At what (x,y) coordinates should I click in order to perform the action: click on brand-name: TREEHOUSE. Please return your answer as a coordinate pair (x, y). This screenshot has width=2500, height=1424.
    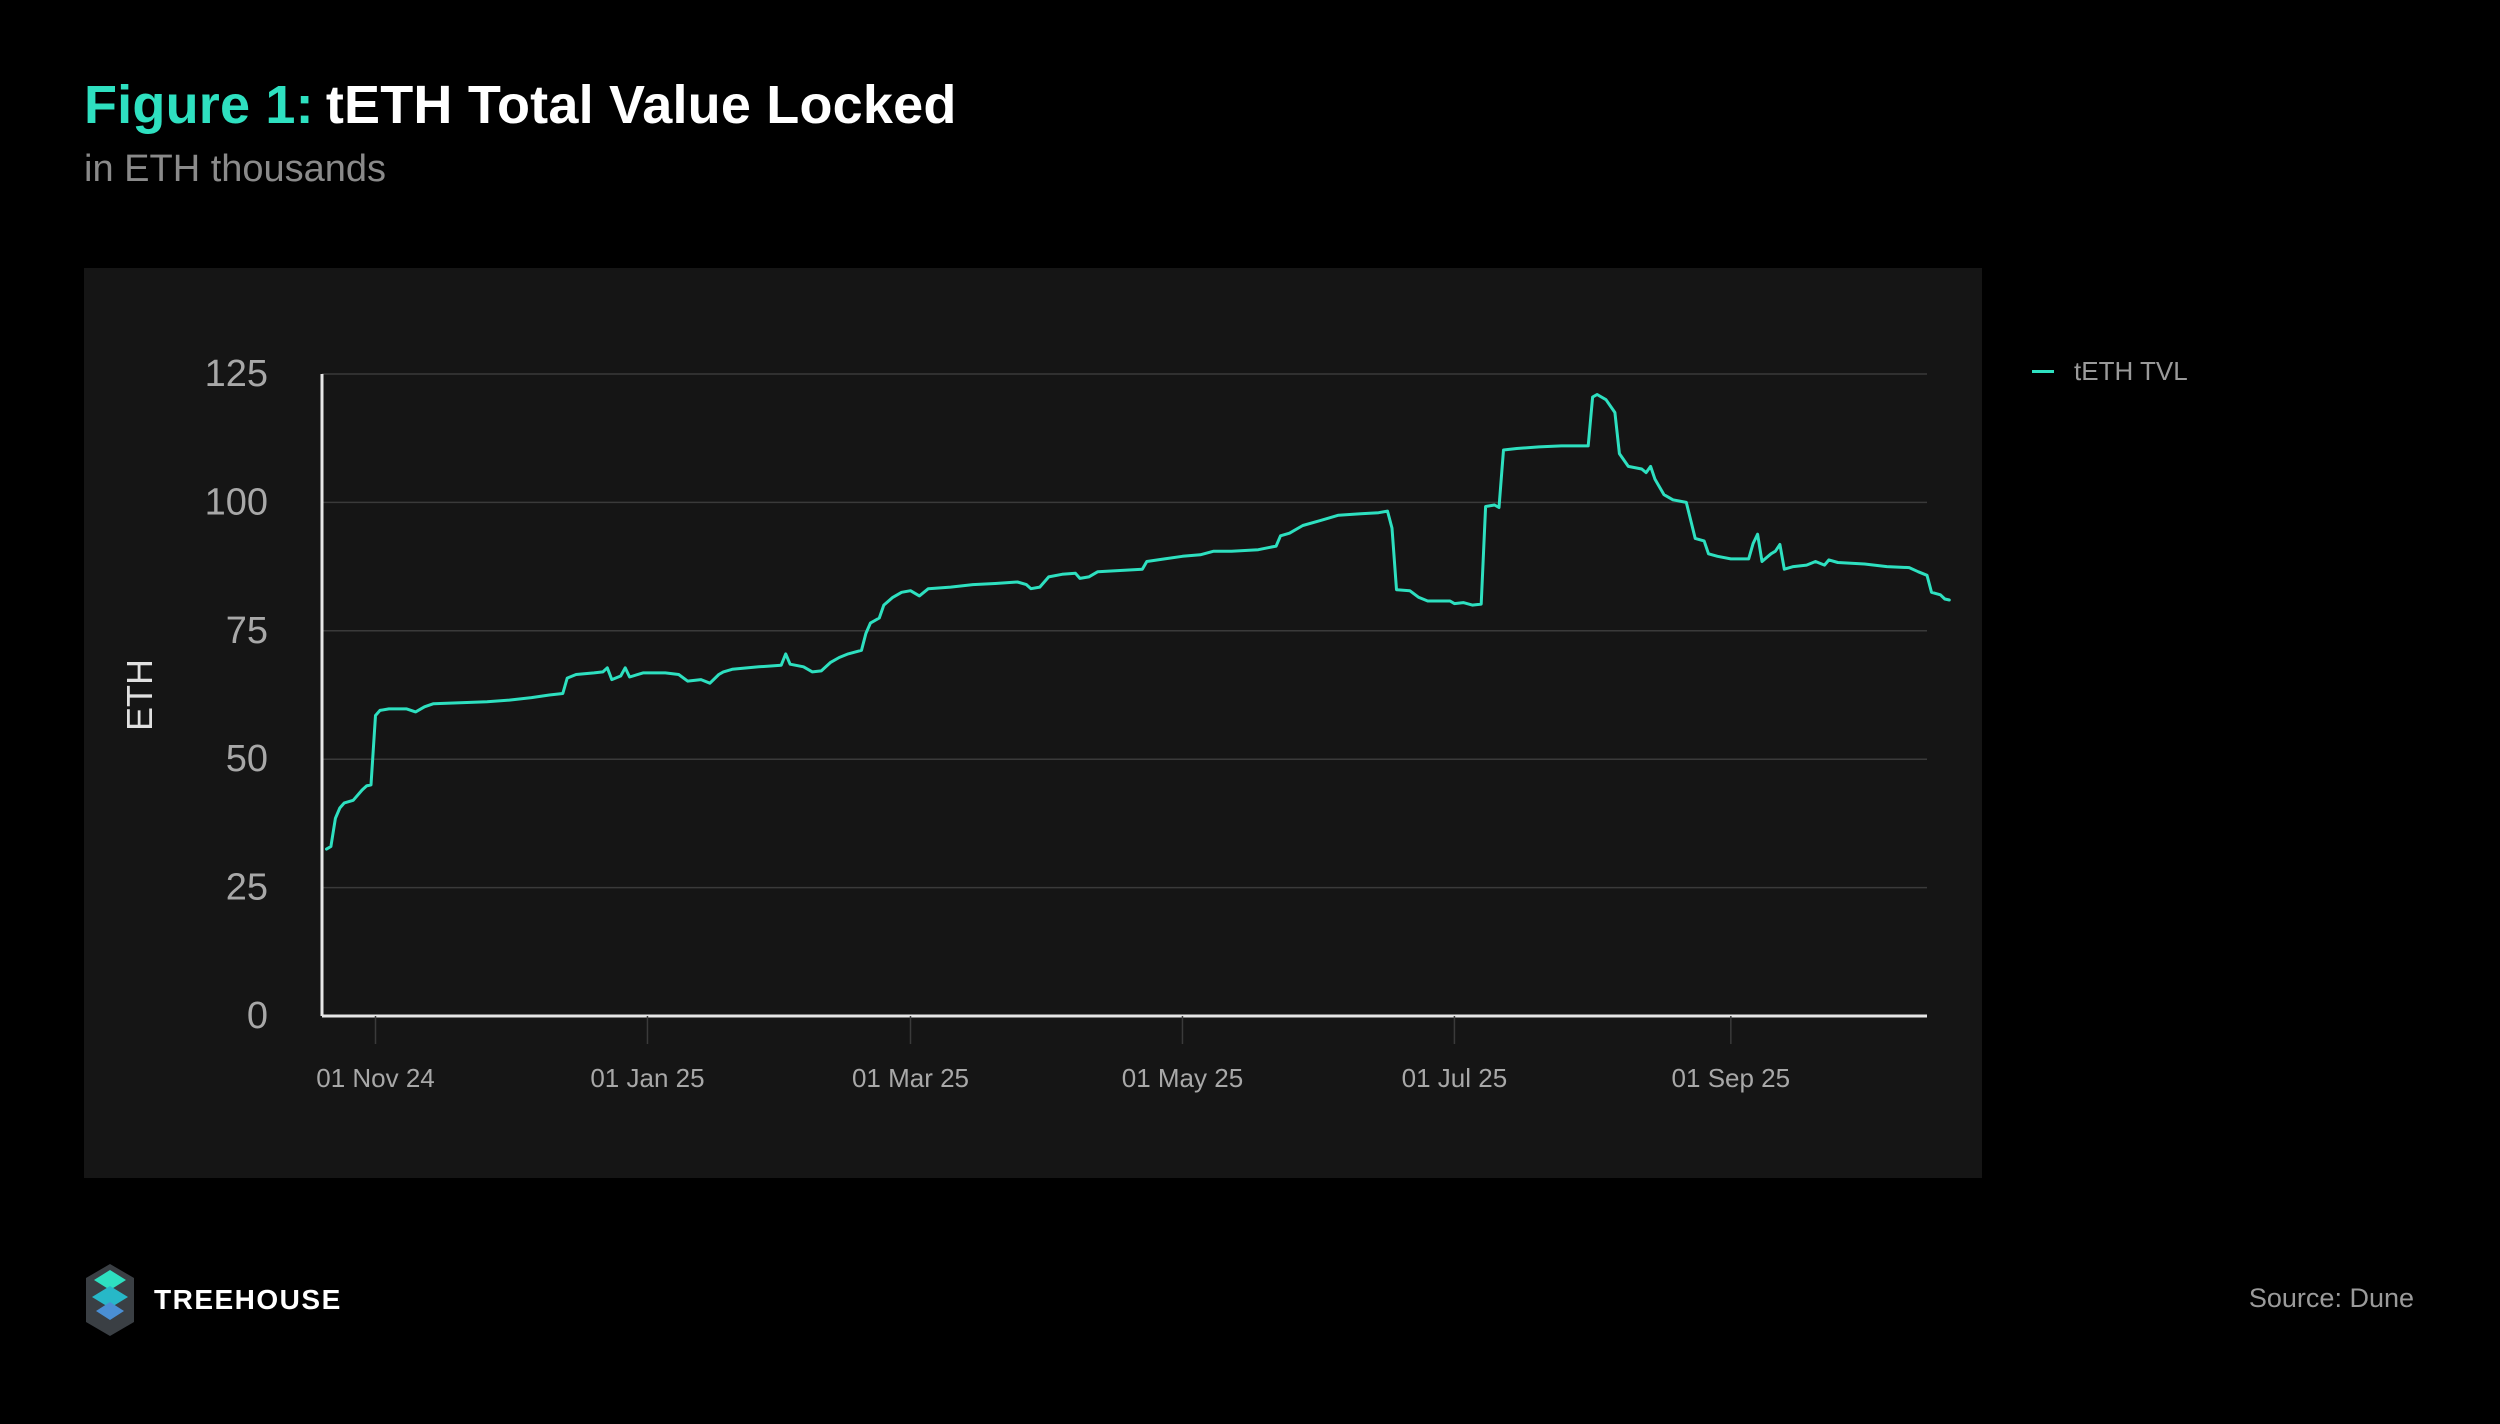
    Looking at the image, I should click on (248, 1299).